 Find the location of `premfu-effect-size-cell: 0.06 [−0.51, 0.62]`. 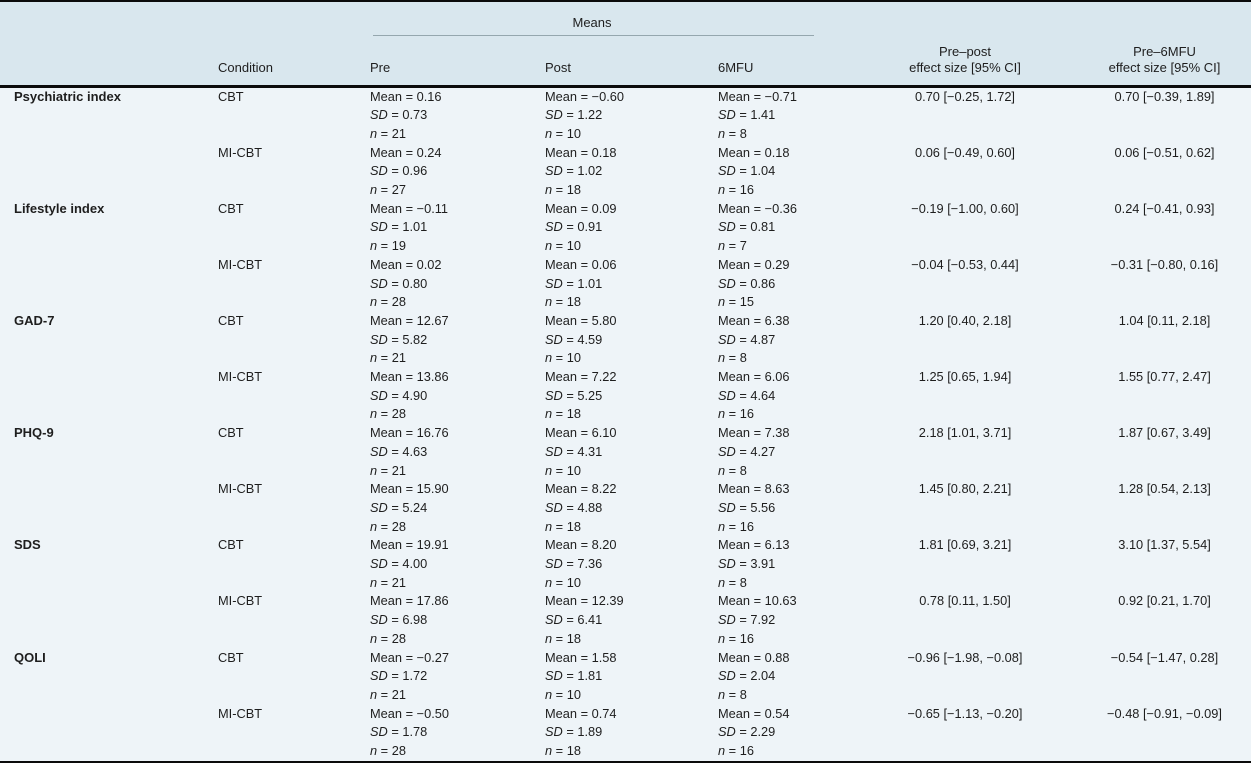

premfu-effect-size-cell: 0.06 [−0.51, 0.62] is located at coordinates (1164, 171).